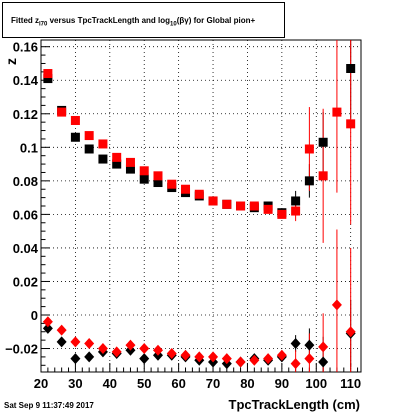  What do you see at coordinates (43, 24) in the screenshot?
I see `chart-title-subscript: l70` at bounding box center [43, 24].